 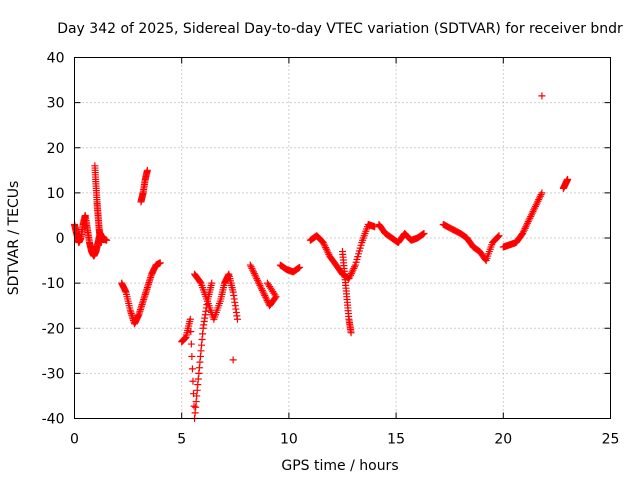 I want to click on series-segment-drop-12h, so click(x=347, y=292).